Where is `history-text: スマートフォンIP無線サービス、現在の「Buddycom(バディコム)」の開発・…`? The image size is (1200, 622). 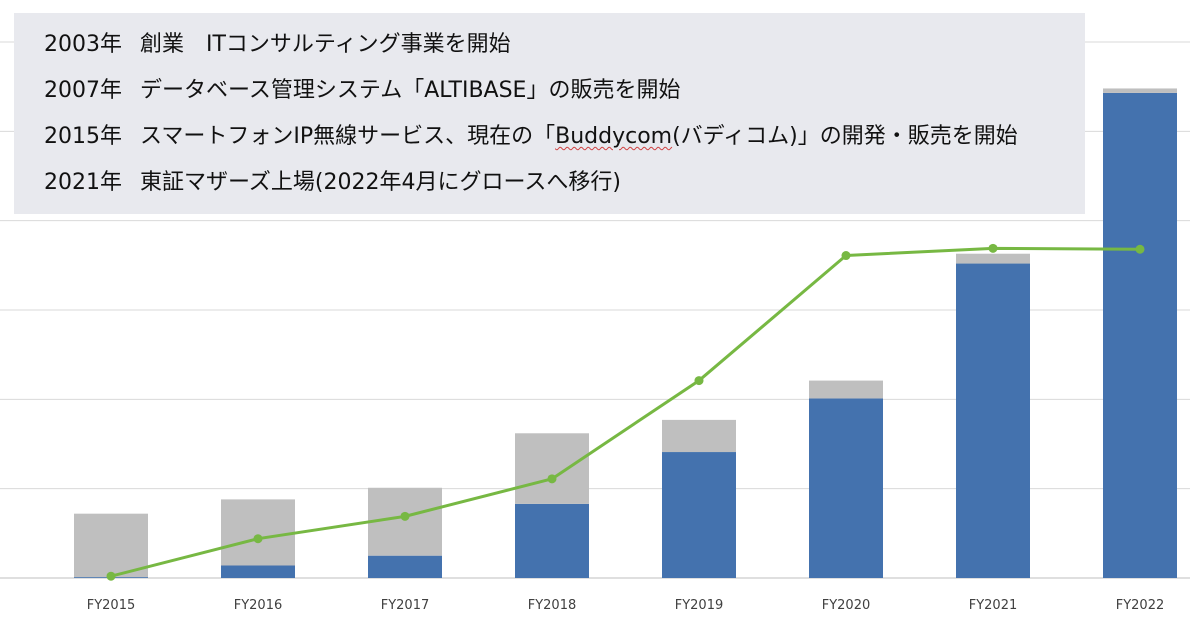
history-text: スマートフォンIP無線サービス、現在の「Buddycom(バディコム)」の開発・… is located at coordinates (579, 134).